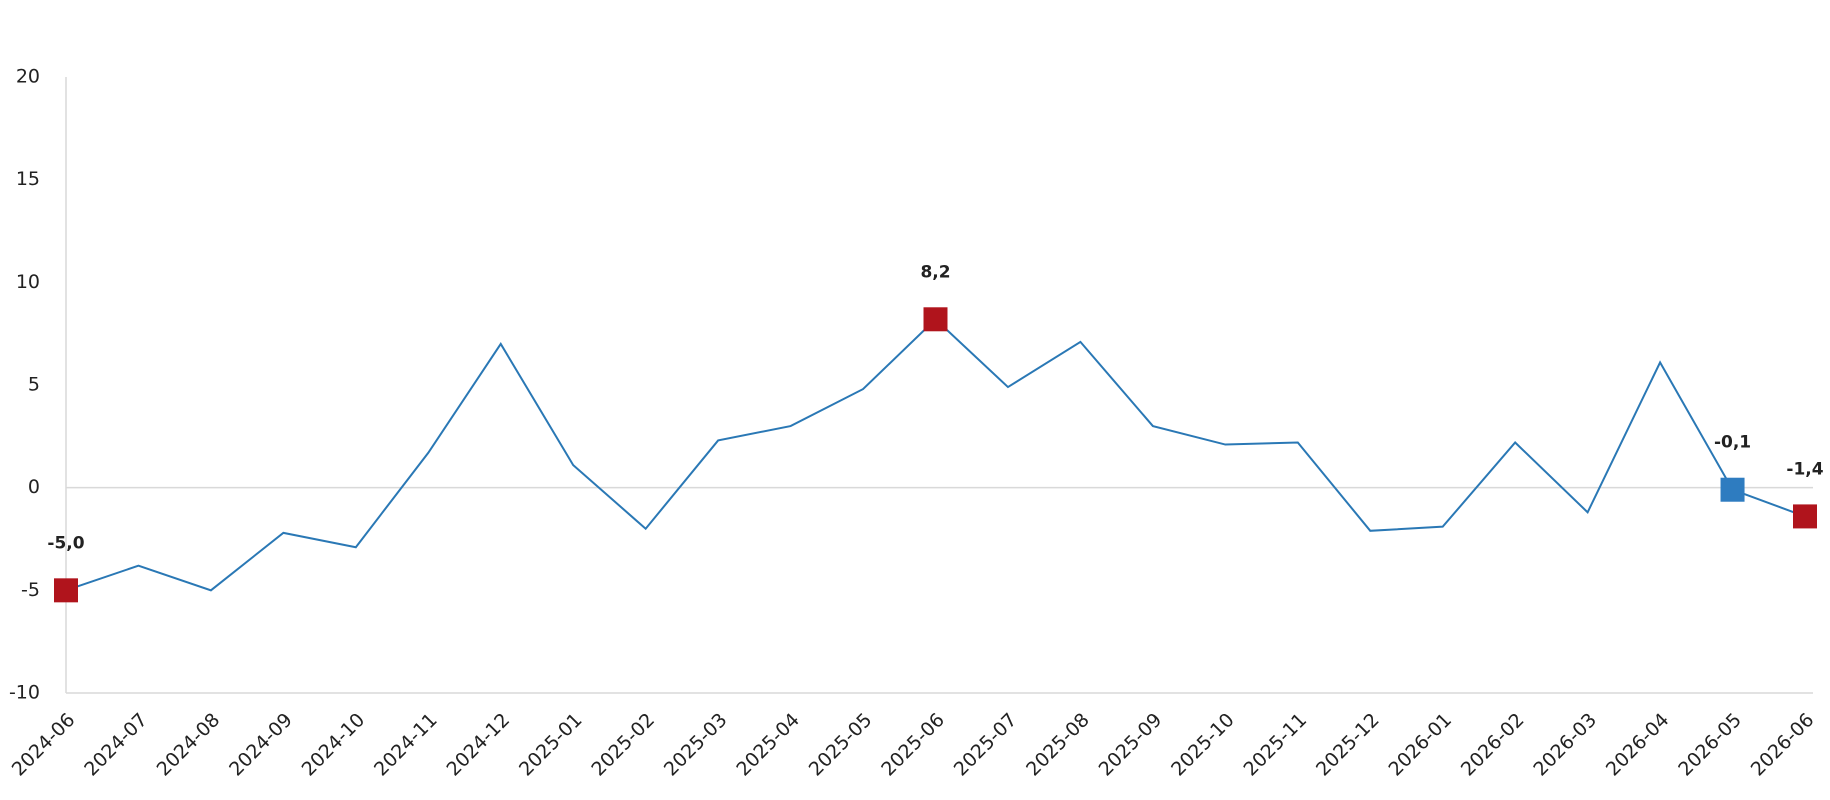 The height and width of the screenshot is (800, 1830). What do you see at coordinates (189, 745) in the screenshot?
I see `x-tick-label: 2024-08` at bounding box center [189, 745].